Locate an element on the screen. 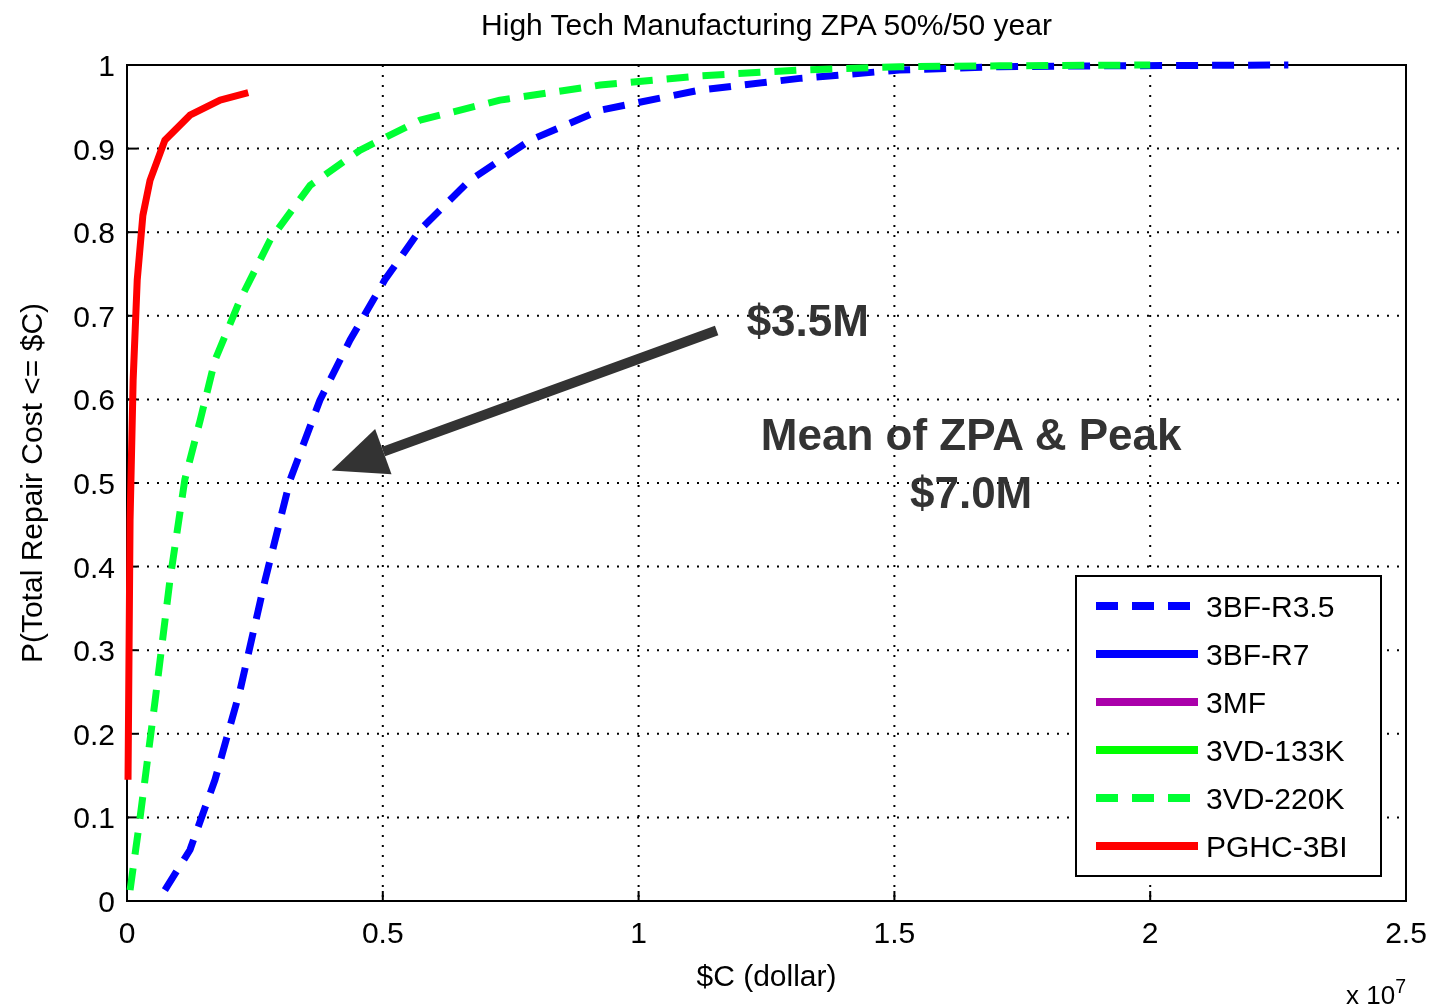 The width and height of the screenshot is (1431, 1008). x-tick-label: 1.5 is located at coordinates (894, 932).